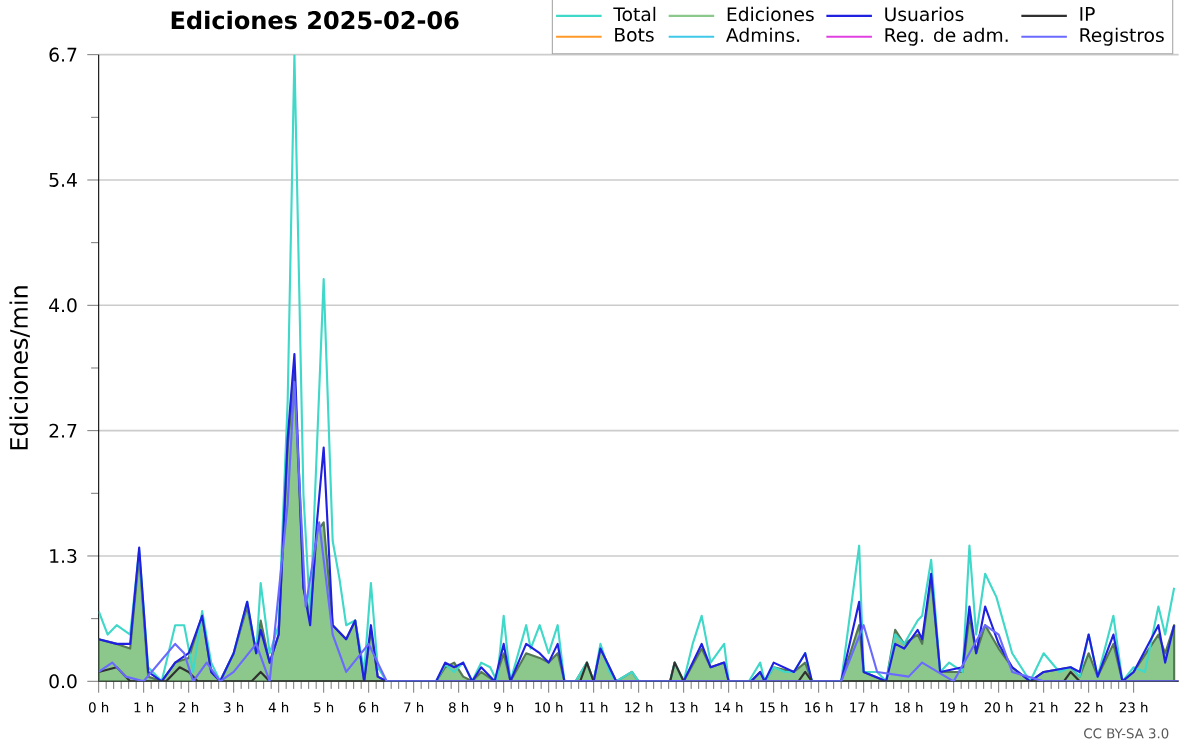 The height and width of the screenshot is (740, 1200). What do you see at coordinates (63, 430) in the screenshot?
I see `y-tick-label: 2.7` at bounding box center [63, 430].